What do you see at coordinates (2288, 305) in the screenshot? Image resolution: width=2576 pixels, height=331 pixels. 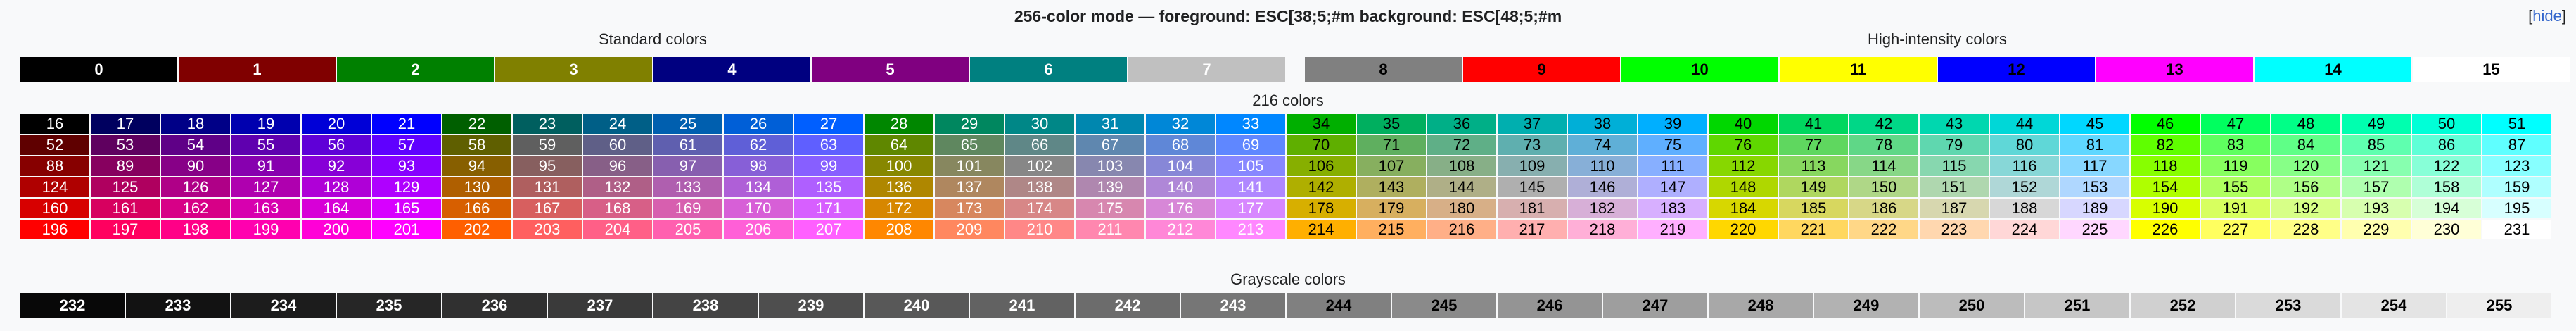 I see `color-swatch-253: 253` at bounding box center [2288, 305].